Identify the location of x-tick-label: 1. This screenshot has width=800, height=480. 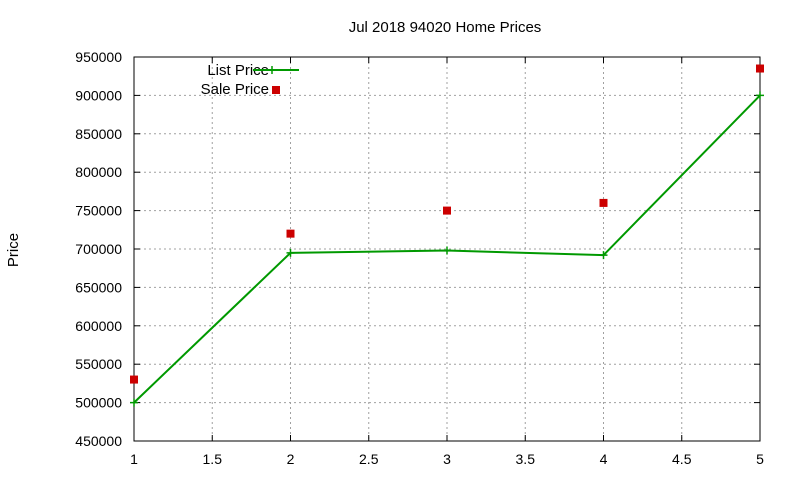
(134, 459).